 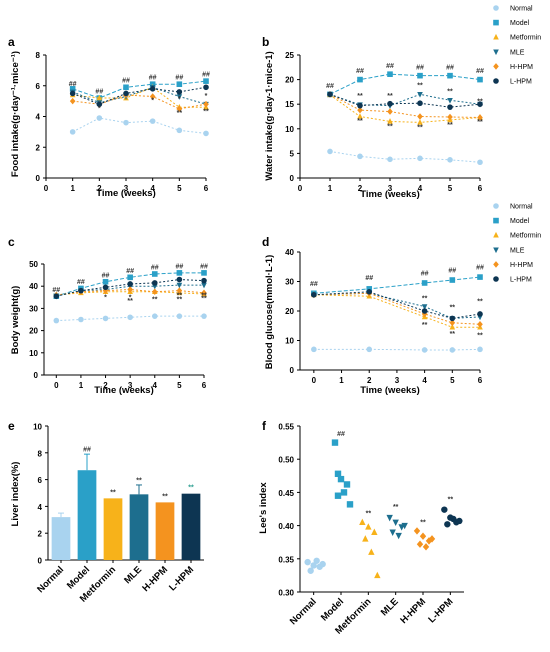 What do you see at coordinates (139, 527) in the screenshot?
I see `bar-mle` at bounding box center [139, 527].